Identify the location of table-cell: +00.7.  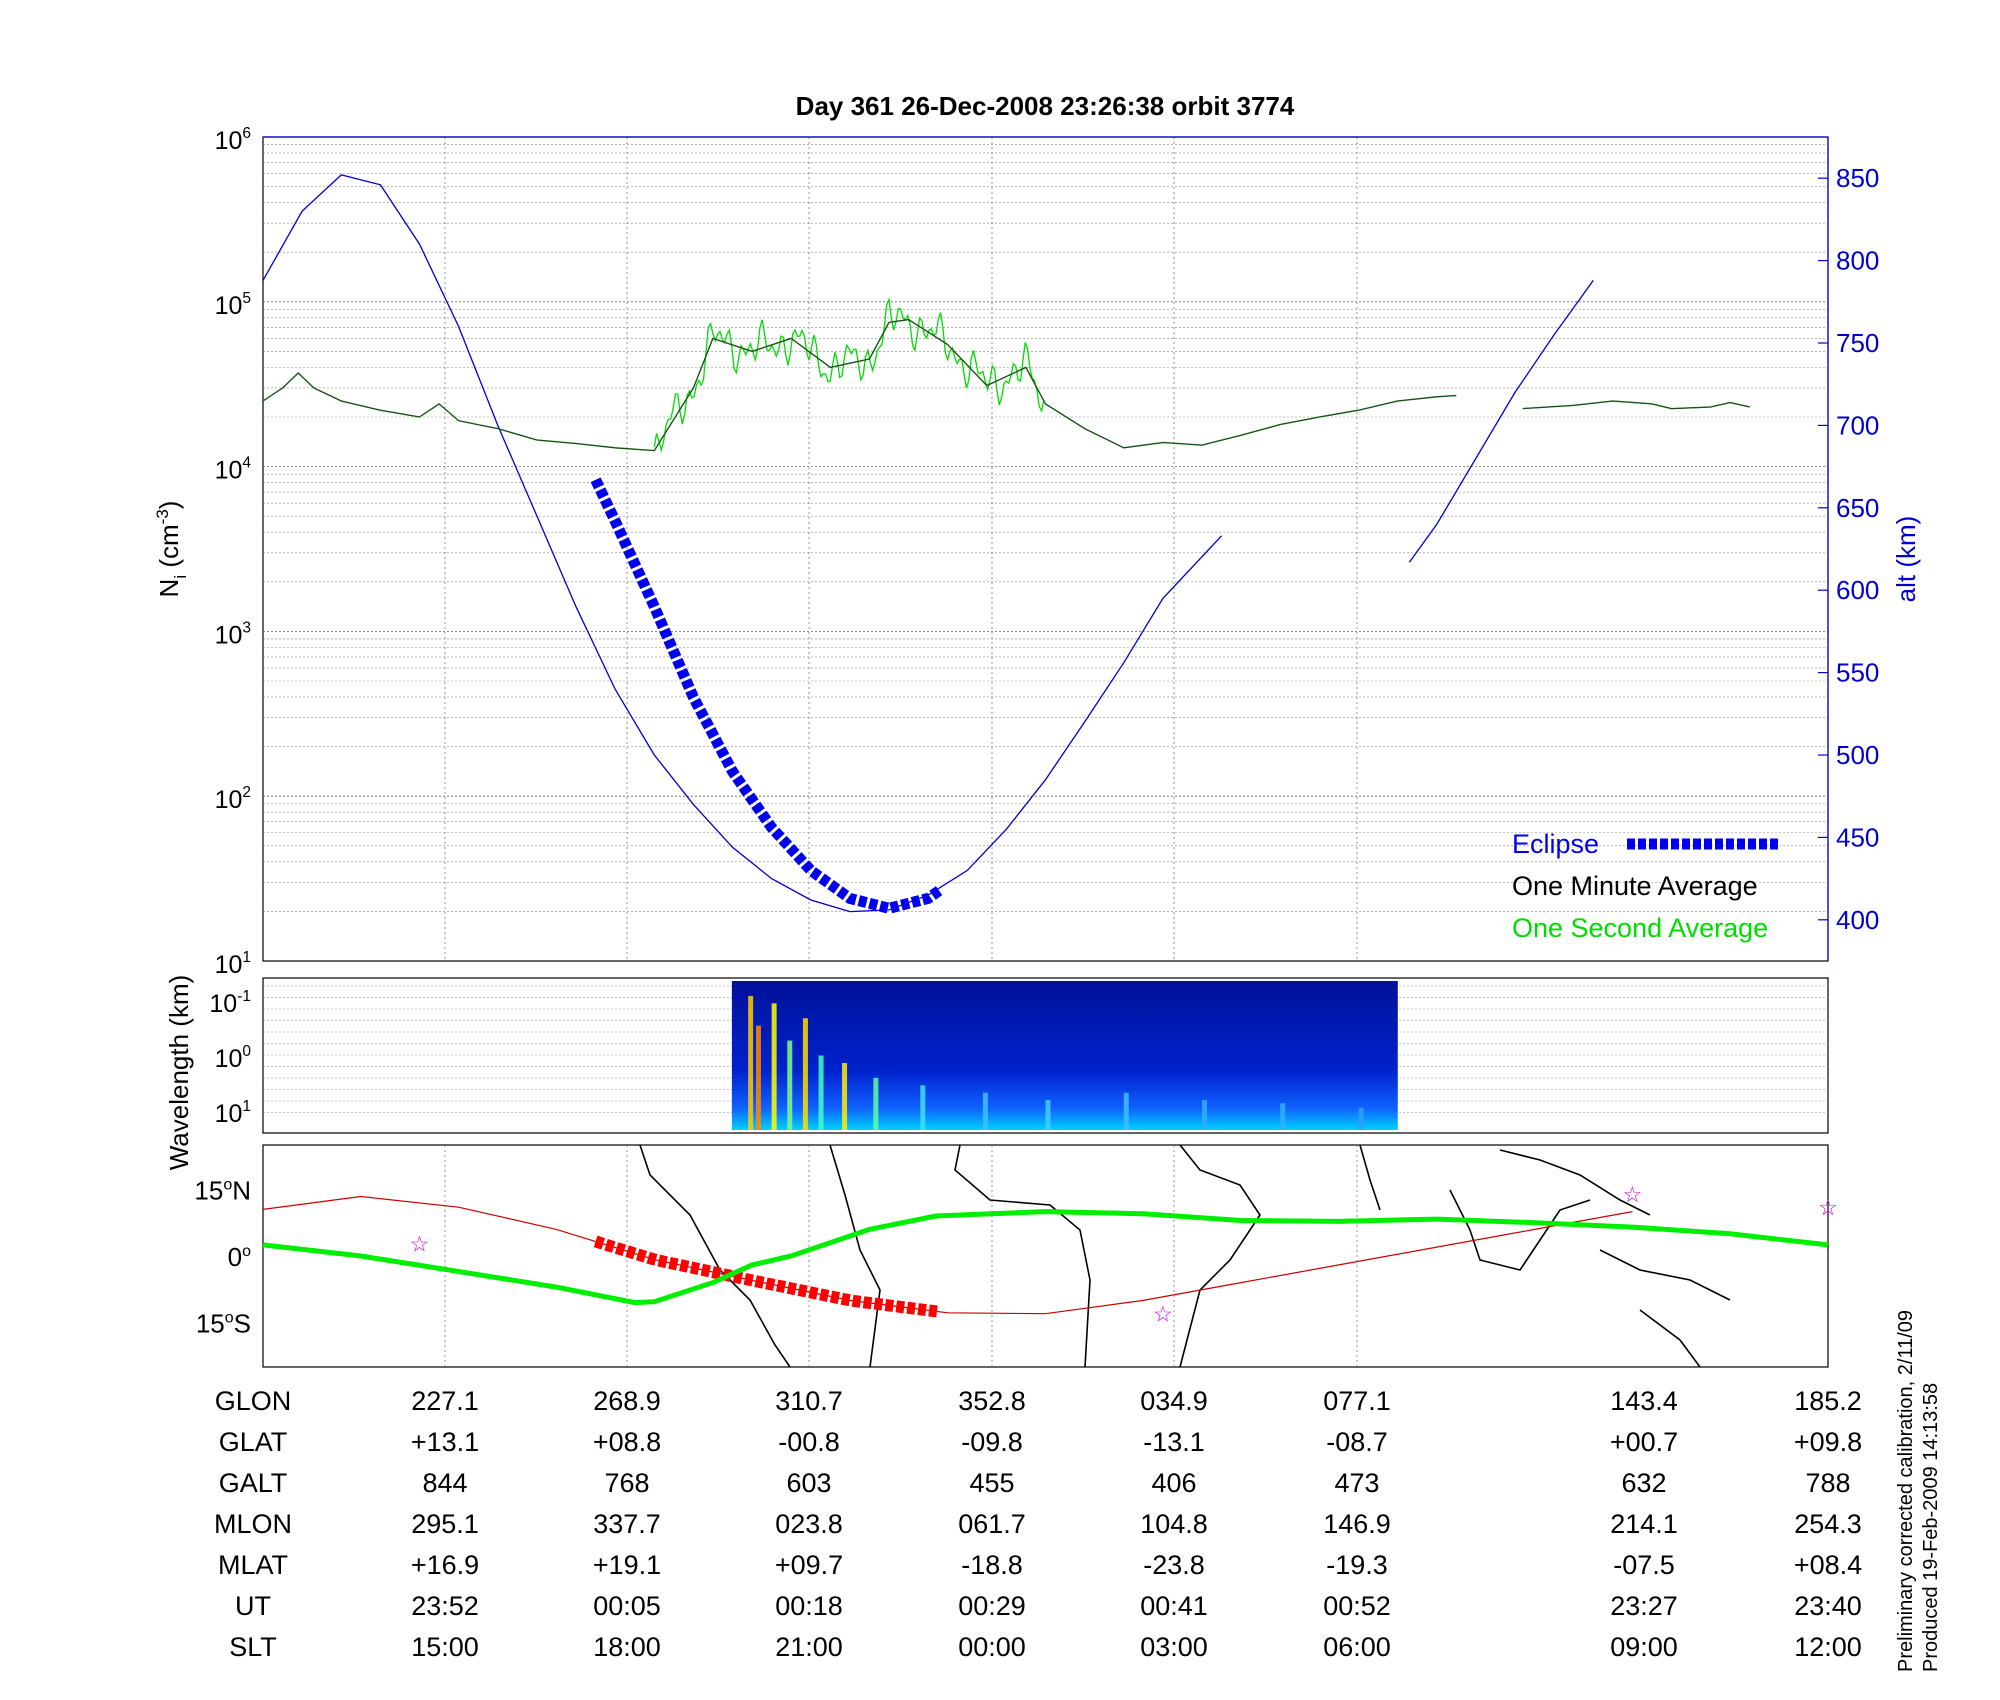
(1644, 1442).